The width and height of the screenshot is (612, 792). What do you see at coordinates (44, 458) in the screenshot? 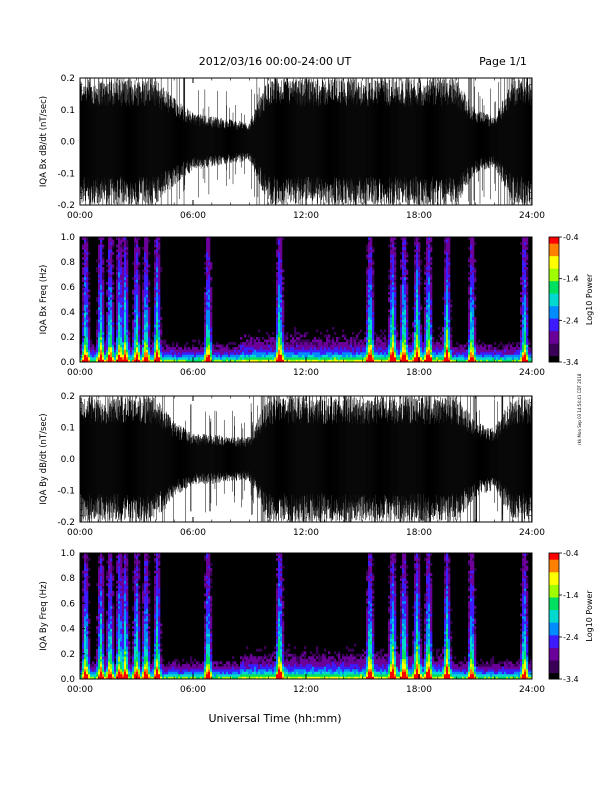
I see `y-axis-label: IQA By dB/dt (nT/sec)` at bounding box center [44, 458].